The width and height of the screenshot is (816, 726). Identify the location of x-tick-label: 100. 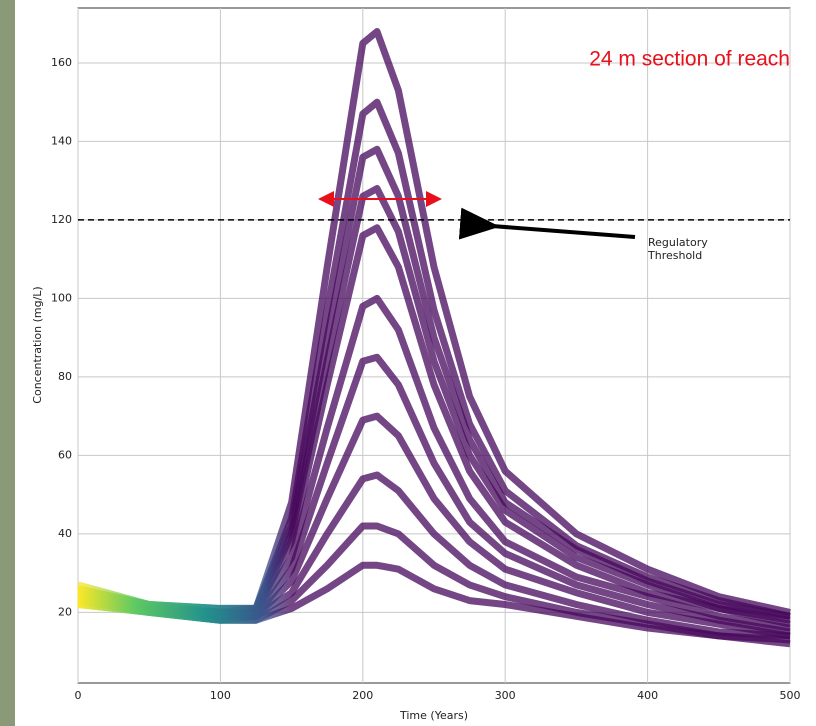
(220, 695).